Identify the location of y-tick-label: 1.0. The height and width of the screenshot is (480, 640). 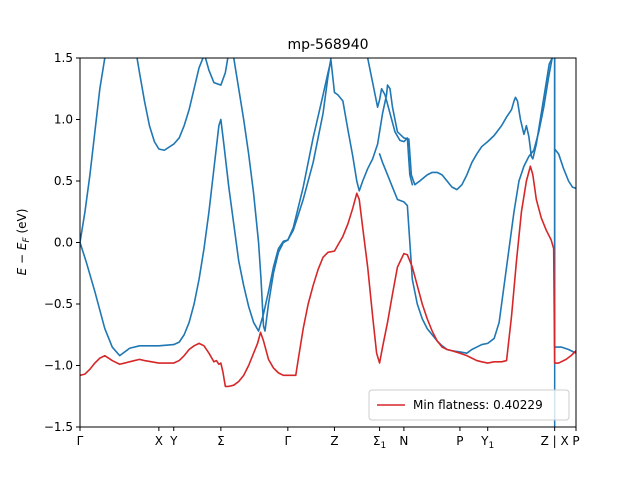
(63, 120).